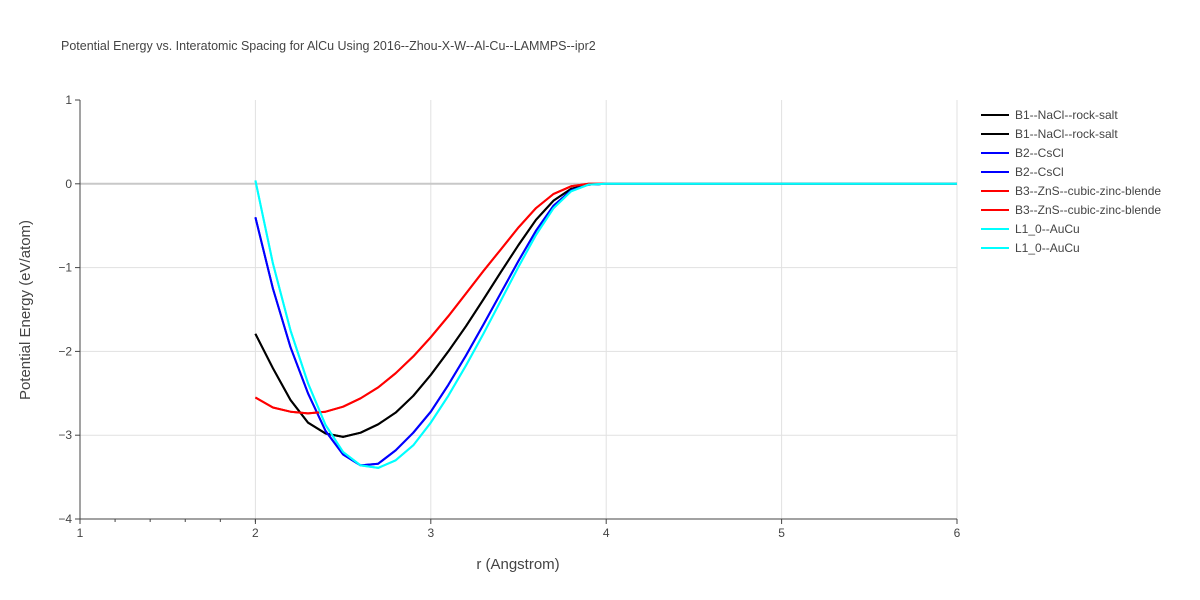 The height and width of the screenshot is (600, 1200). What do you see at coordinates (430, 533) in the screenshot?
I see `x-tick-label: 3` at bounding box center [430, 533].